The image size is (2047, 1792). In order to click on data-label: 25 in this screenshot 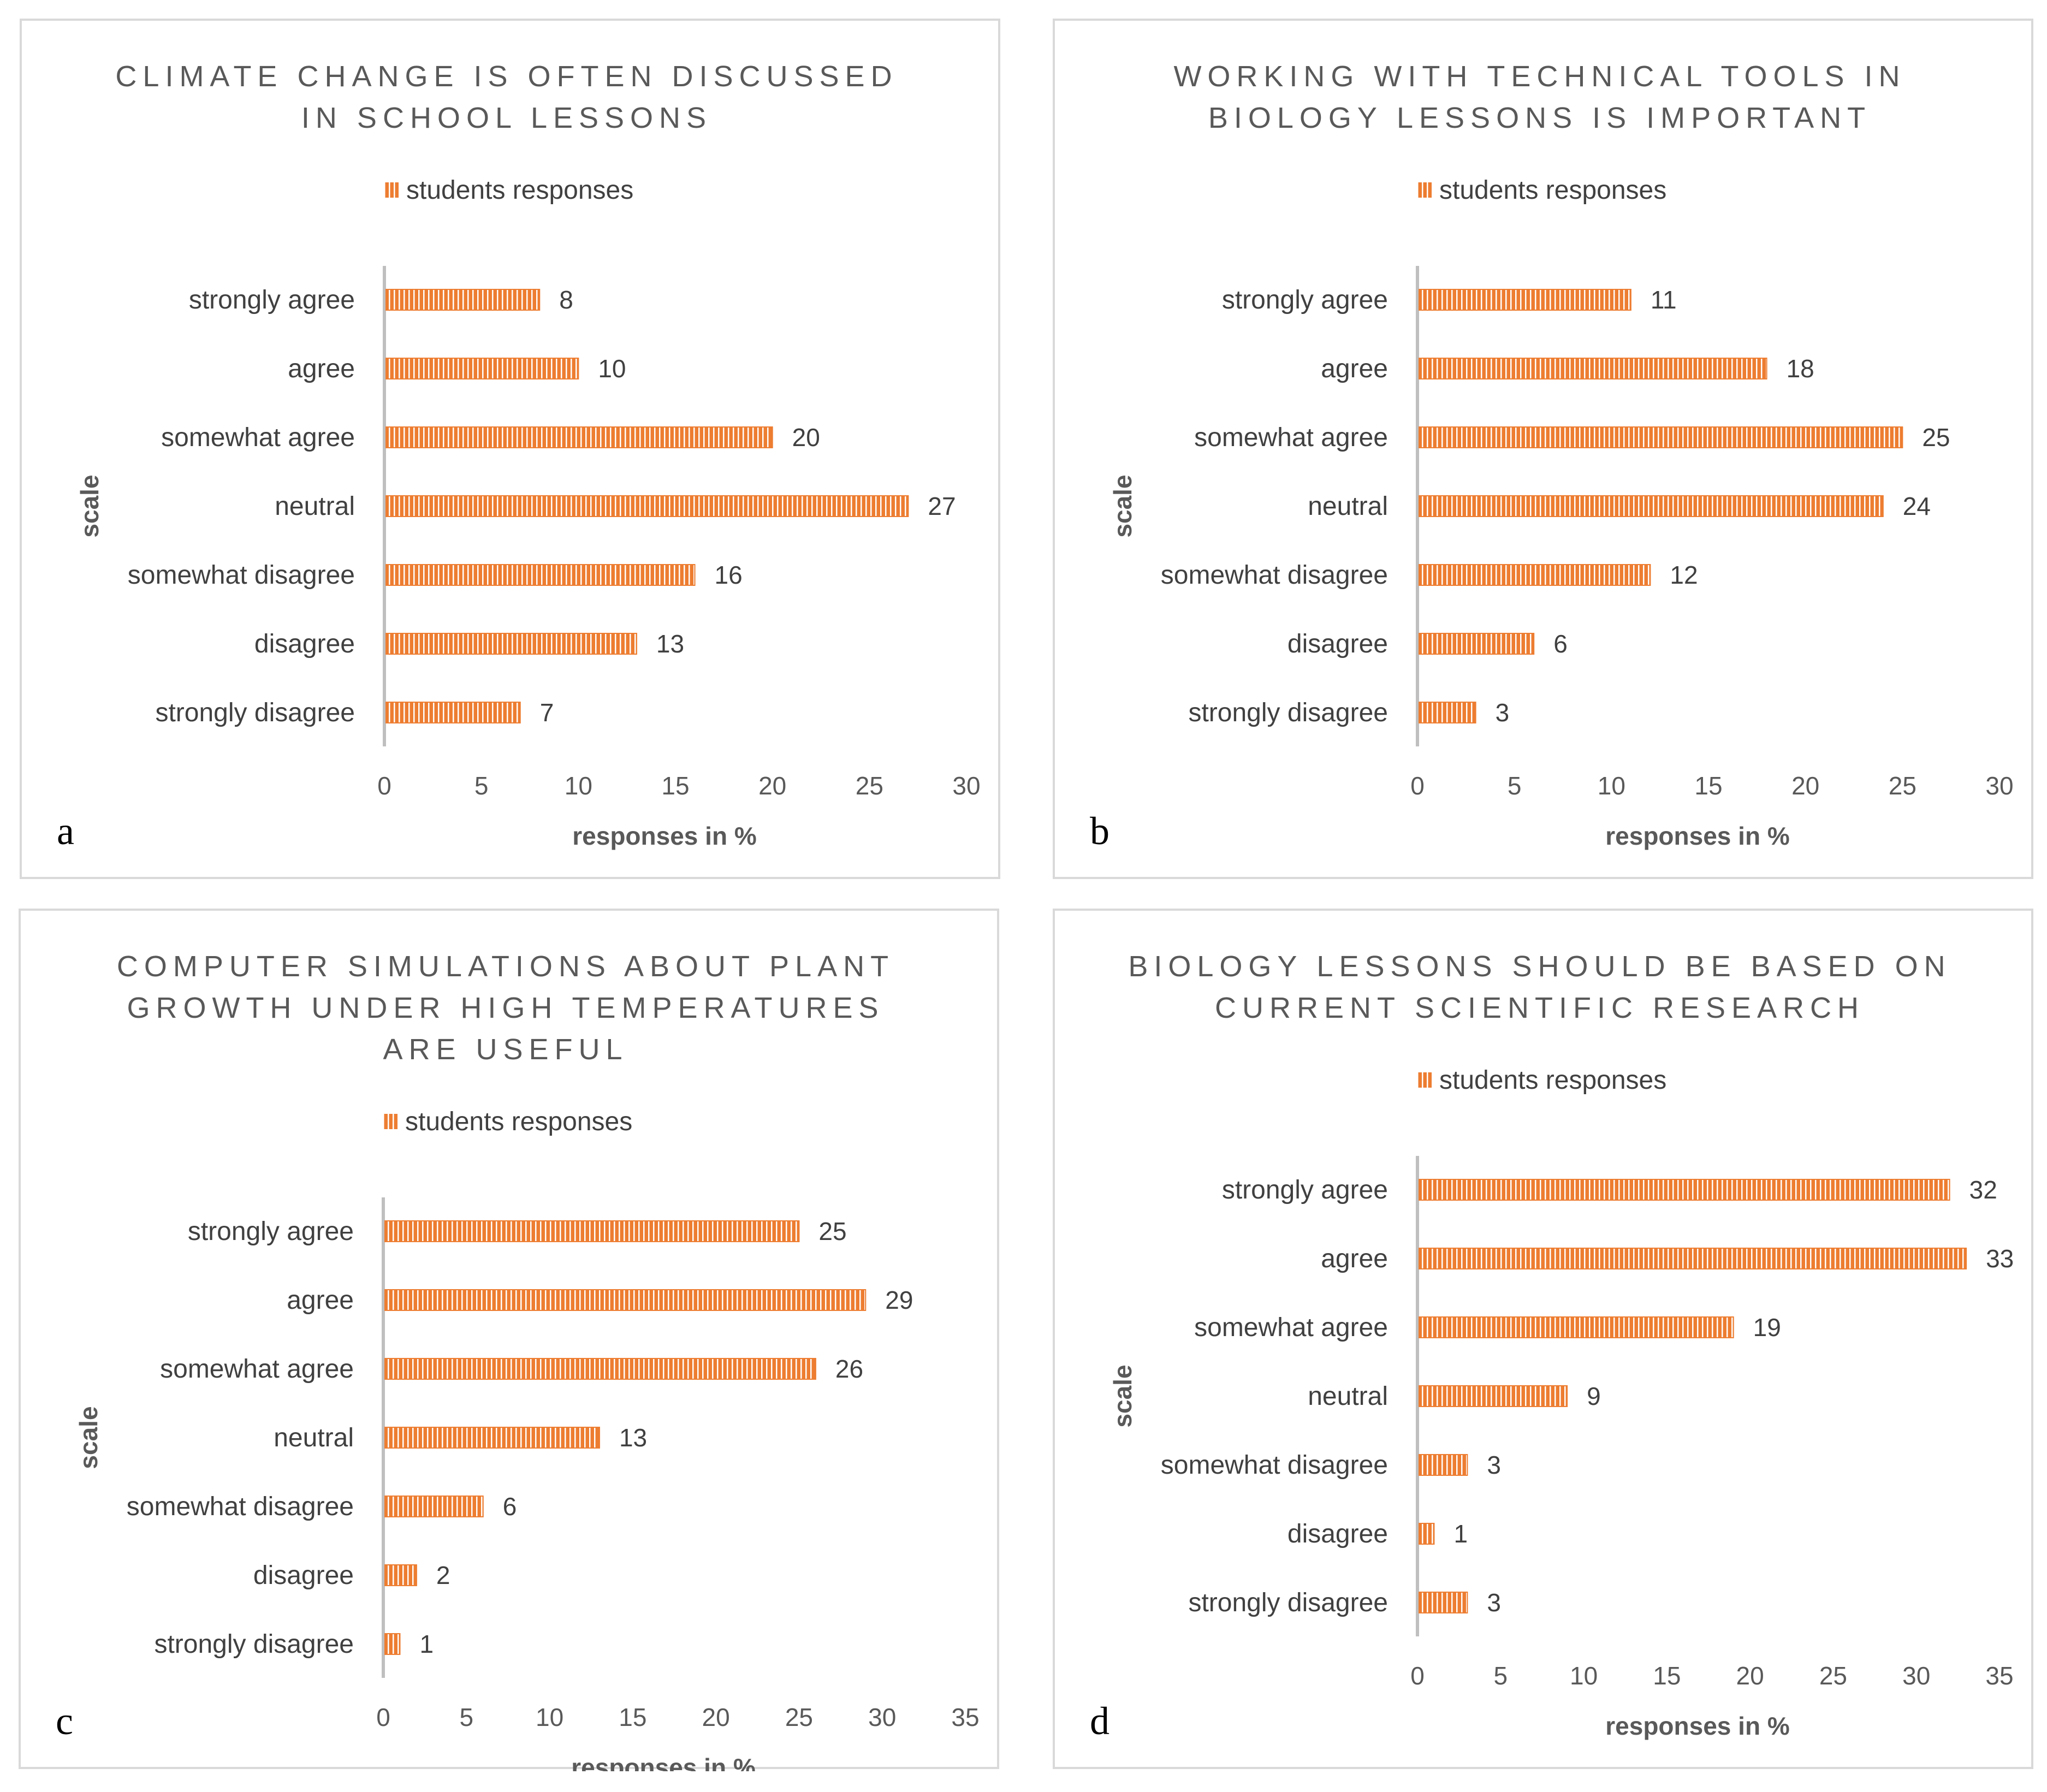, I will do `click(832, 1231)`.